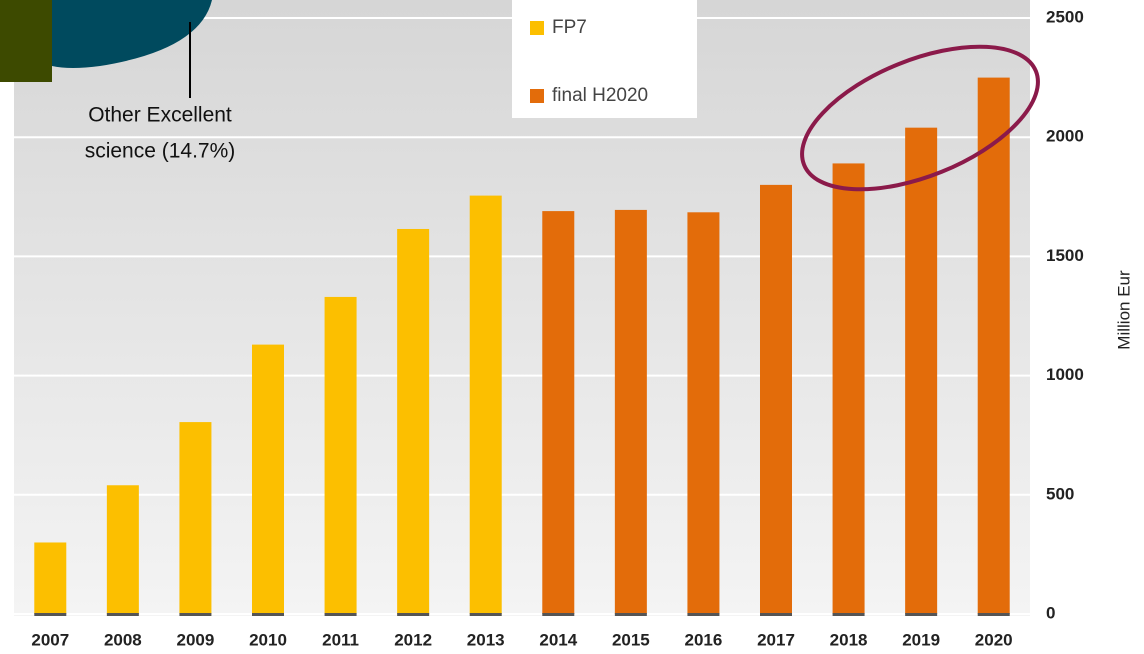 The image size is (1144, 654). What do you see at coordinates (1065, 374) in the screenshot?
I see `y-tick-label: 1000` at bounding box center [1065, 374].